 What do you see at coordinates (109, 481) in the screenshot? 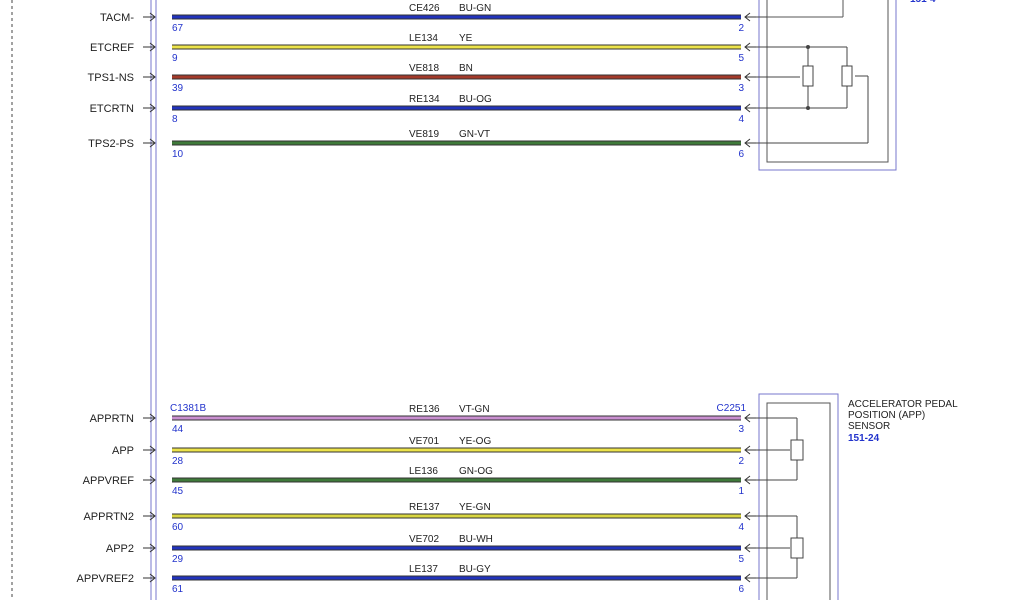
I see `signal-name: APPVREF` at bounding box center [109, 481].